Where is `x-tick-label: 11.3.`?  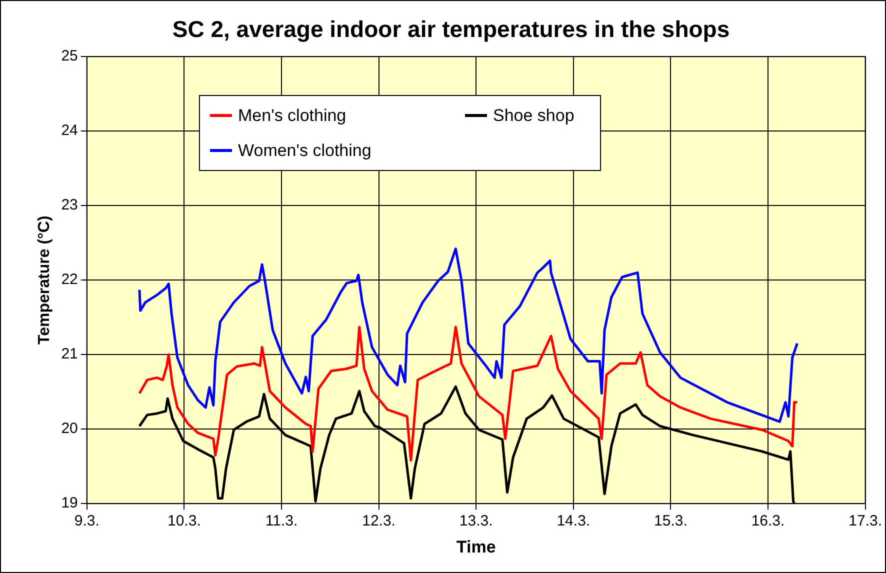
x-tick-label: 11.3. is located at coordinates (281, 521).